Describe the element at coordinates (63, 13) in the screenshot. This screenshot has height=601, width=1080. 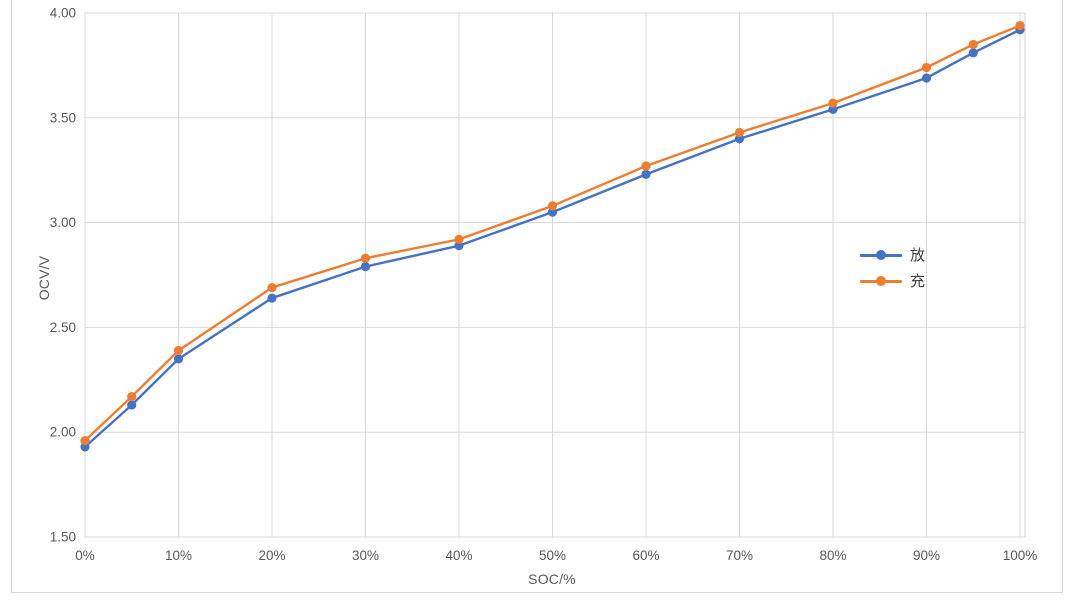
I see `y-tick-label: 4.00` at that location.